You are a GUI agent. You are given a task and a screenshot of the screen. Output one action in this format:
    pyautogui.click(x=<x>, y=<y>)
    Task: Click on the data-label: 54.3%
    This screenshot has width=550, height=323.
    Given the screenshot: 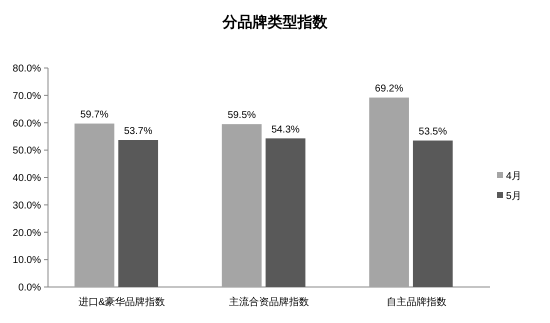 What is the action you would take?
    pyautogui.click(x=285, y=130)
    